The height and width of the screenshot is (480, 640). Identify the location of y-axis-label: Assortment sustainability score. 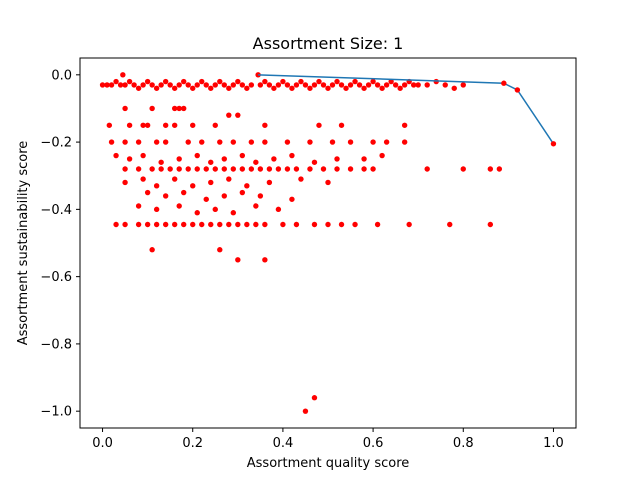
(23, 243).